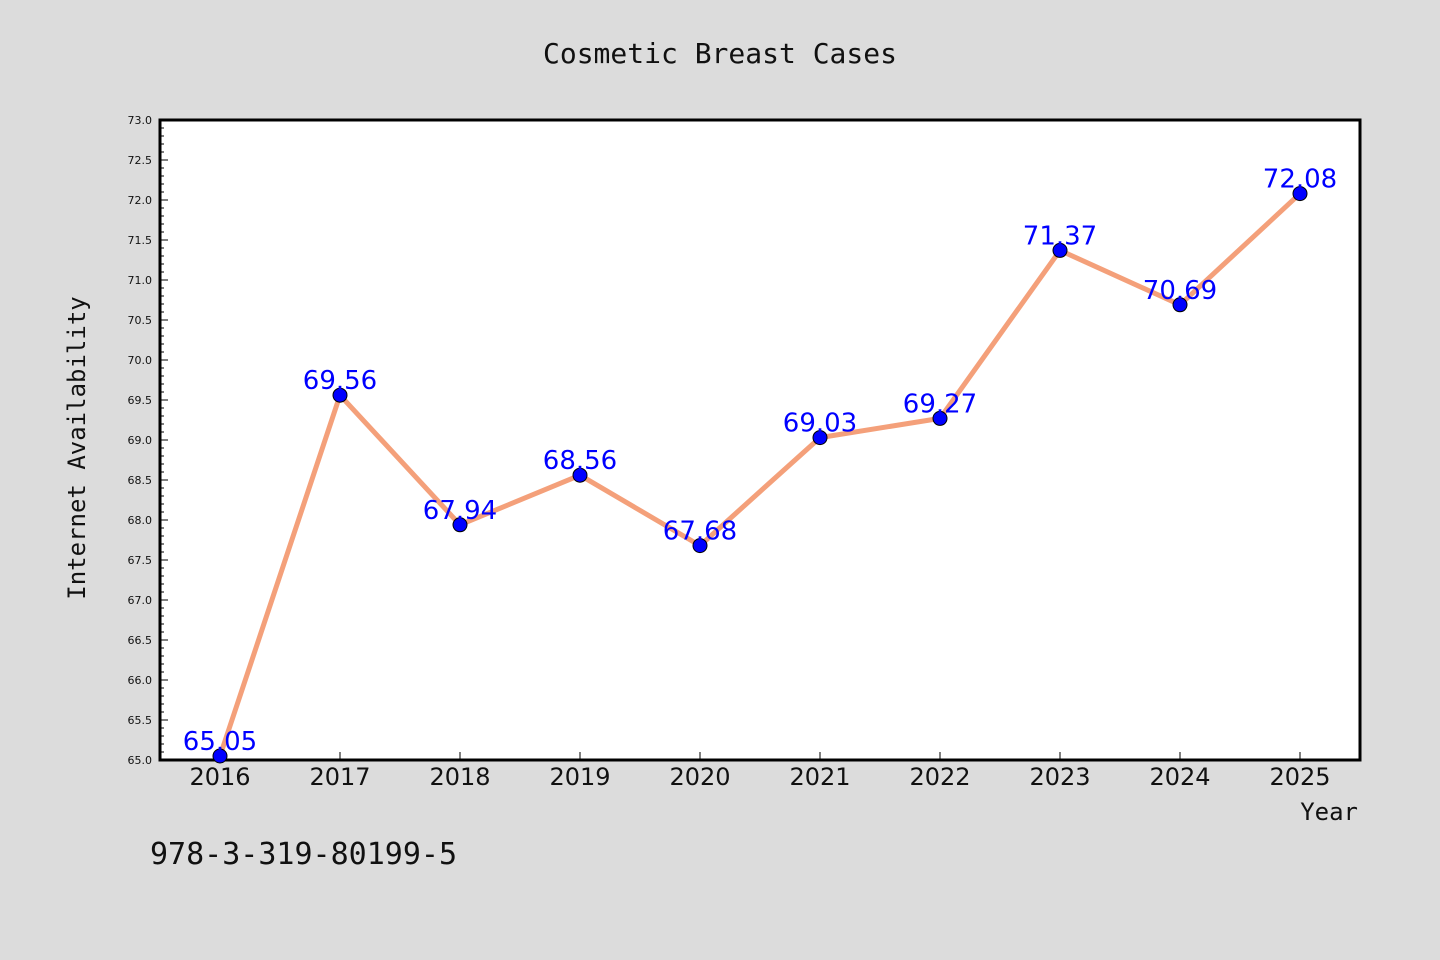  Describe the element at coordinates (219, 777) in the screenshot. I see `x-tick-label: 2016` at that location.